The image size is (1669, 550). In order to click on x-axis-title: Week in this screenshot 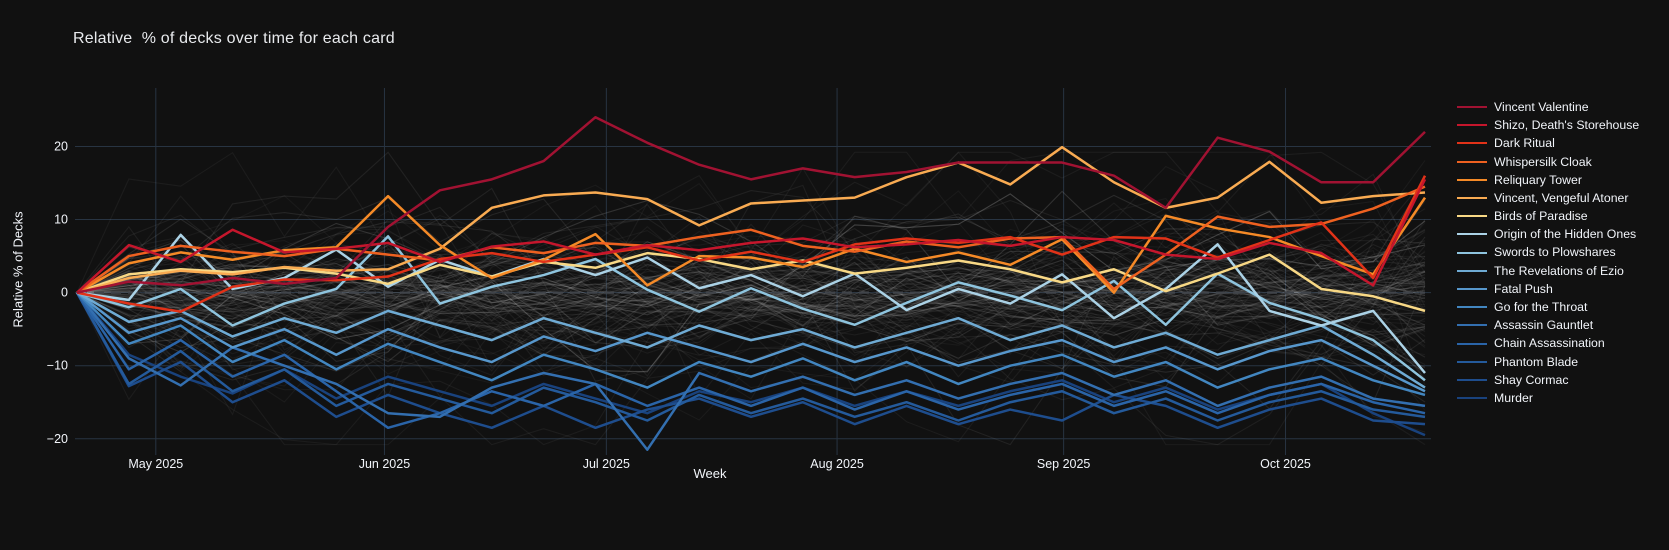, I will do `click(710, 473)`.